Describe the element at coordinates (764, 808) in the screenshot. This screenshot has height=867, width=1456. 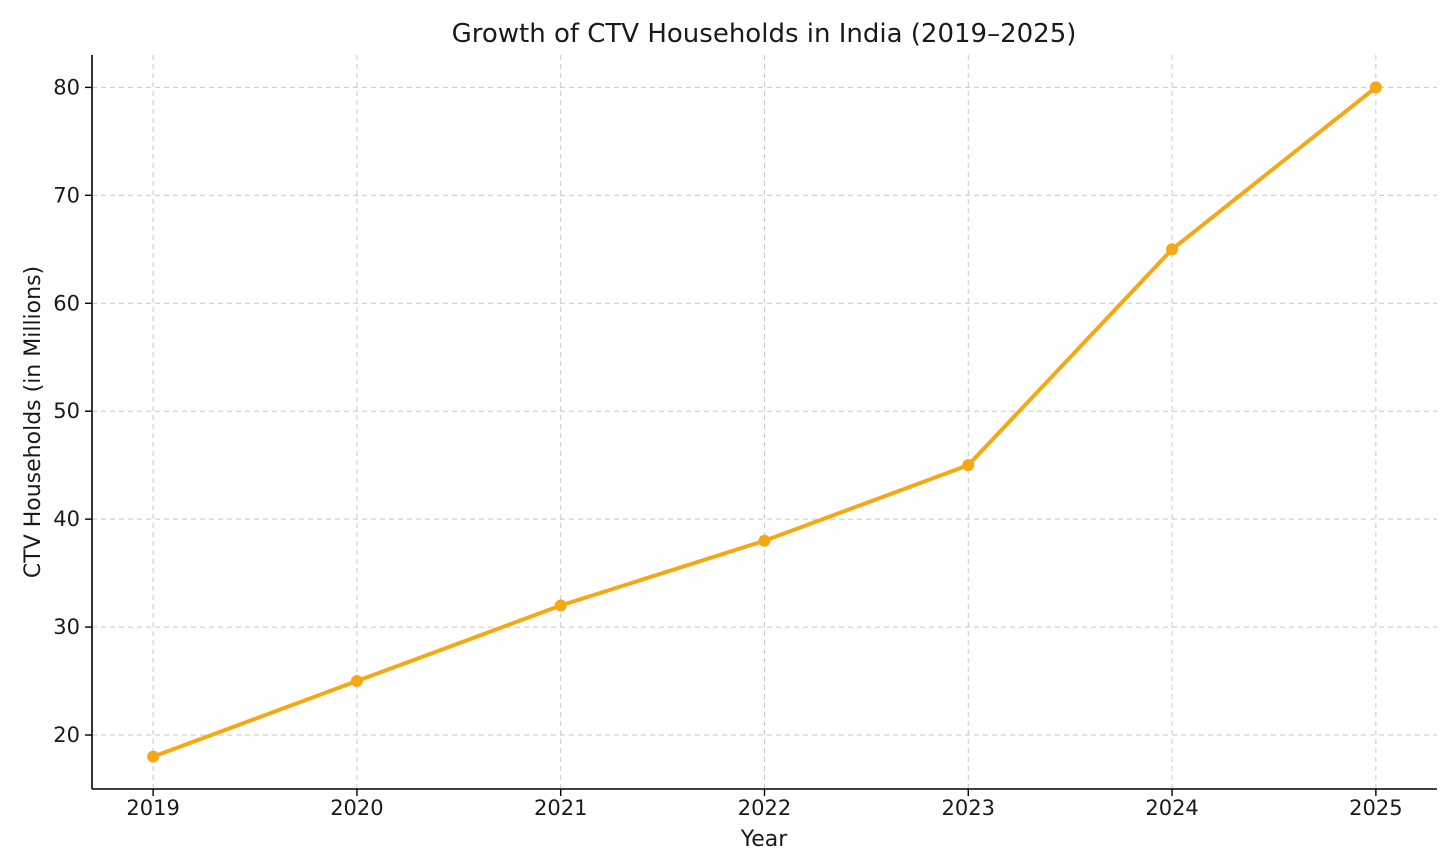
I see `x-tick-label: 2022` at that location.